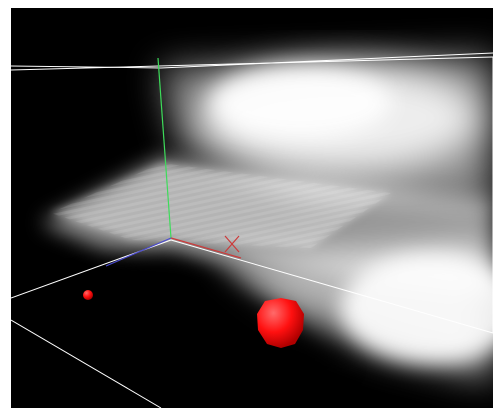  Describe the element at coordinates (173, 162) in the screenshot. I see `axes-gizmo` at that location.